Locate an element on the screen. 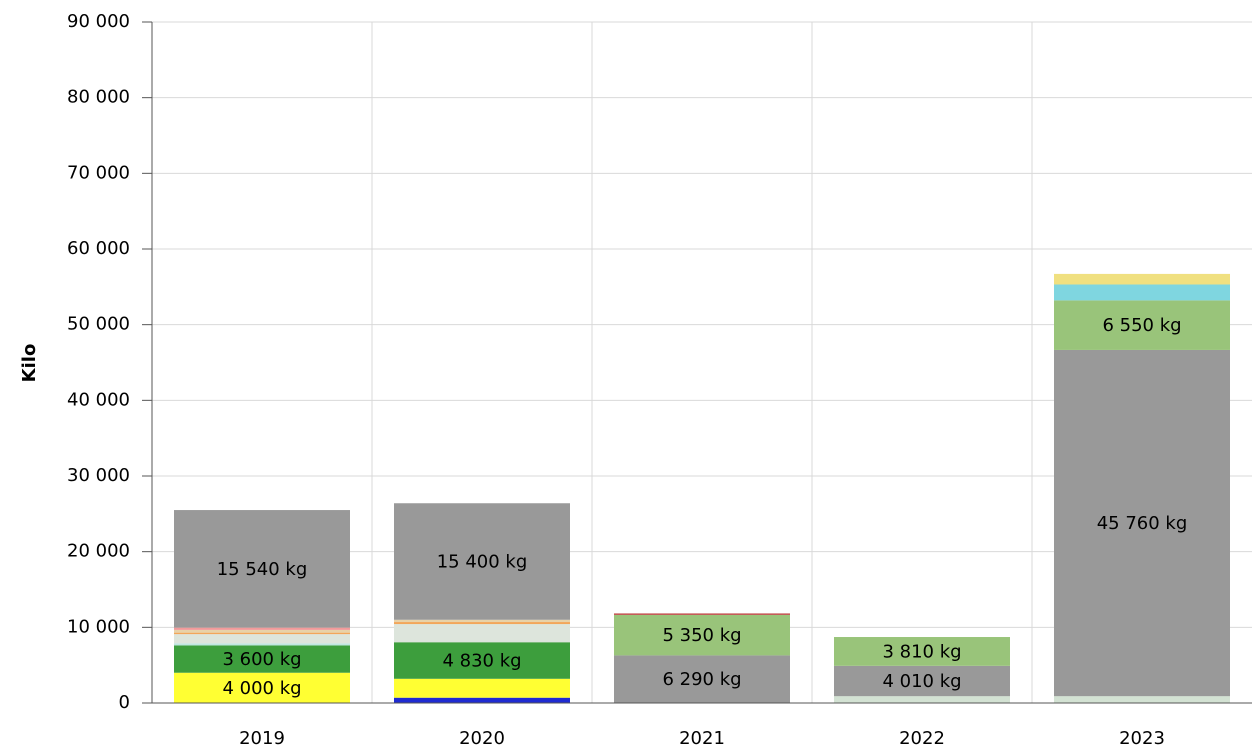 This screenshot has height=752, width=1255. x-tick-label: 2021 is located at coordinates (702, 738).